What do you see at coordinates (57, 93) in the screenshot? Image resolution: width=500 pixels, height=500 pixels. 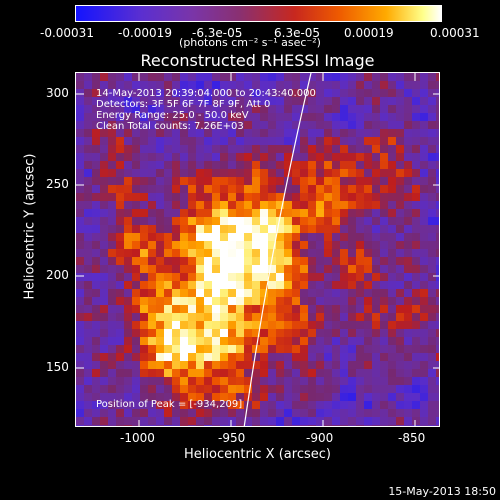 I see `y-tick-label: 300` at bounding box center [57, 93].